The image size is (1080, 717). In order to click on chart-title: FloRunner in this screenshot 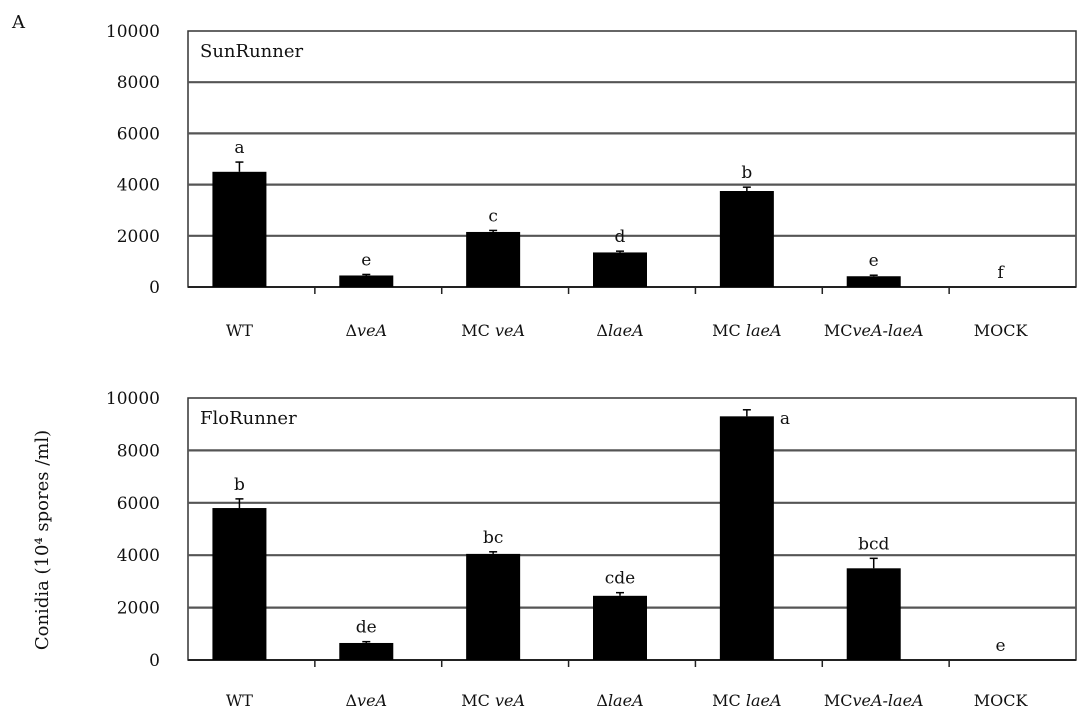, I will do `click(248, 418)`.